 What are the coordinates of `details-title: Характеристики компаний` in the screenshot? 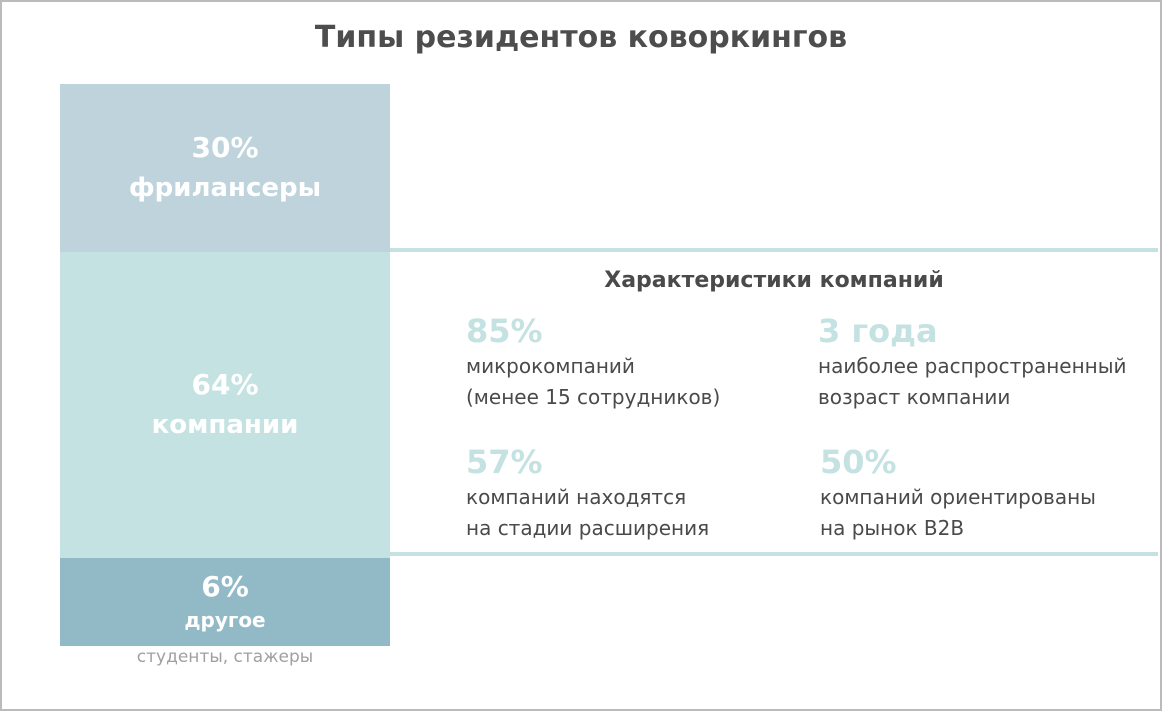 It's located at (774, 280).